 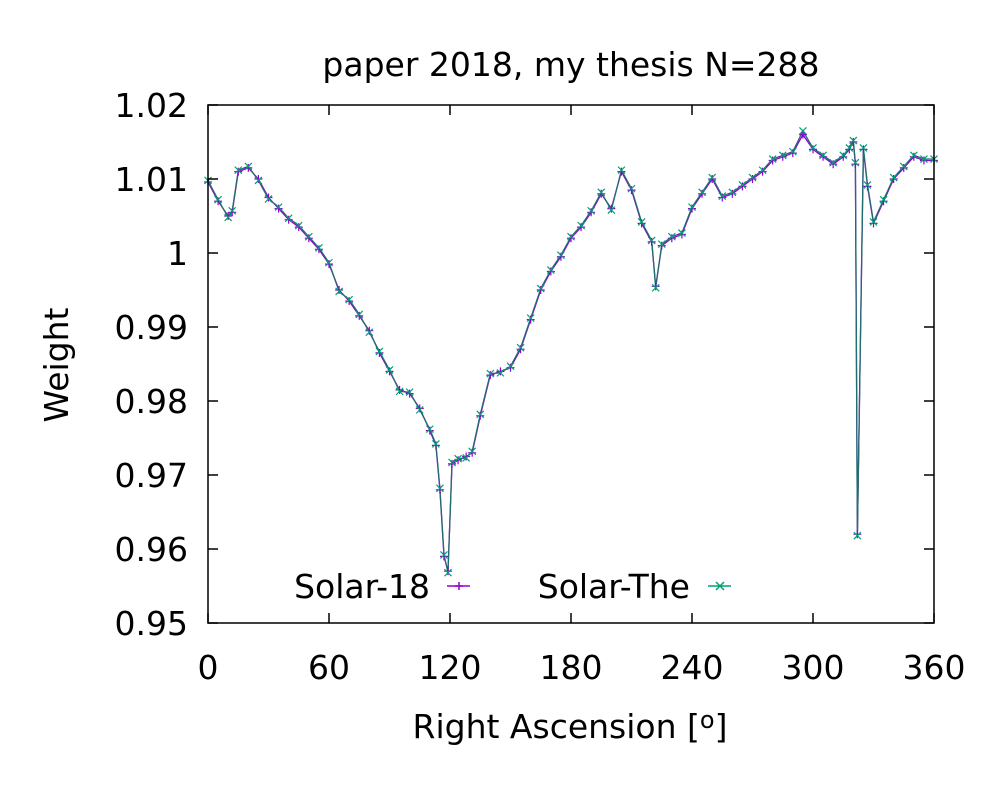 What do you see at coordinates (151, 327) in the screenshot?
I see `y-tick-label: 0.99` at bounding box center [151, 327].